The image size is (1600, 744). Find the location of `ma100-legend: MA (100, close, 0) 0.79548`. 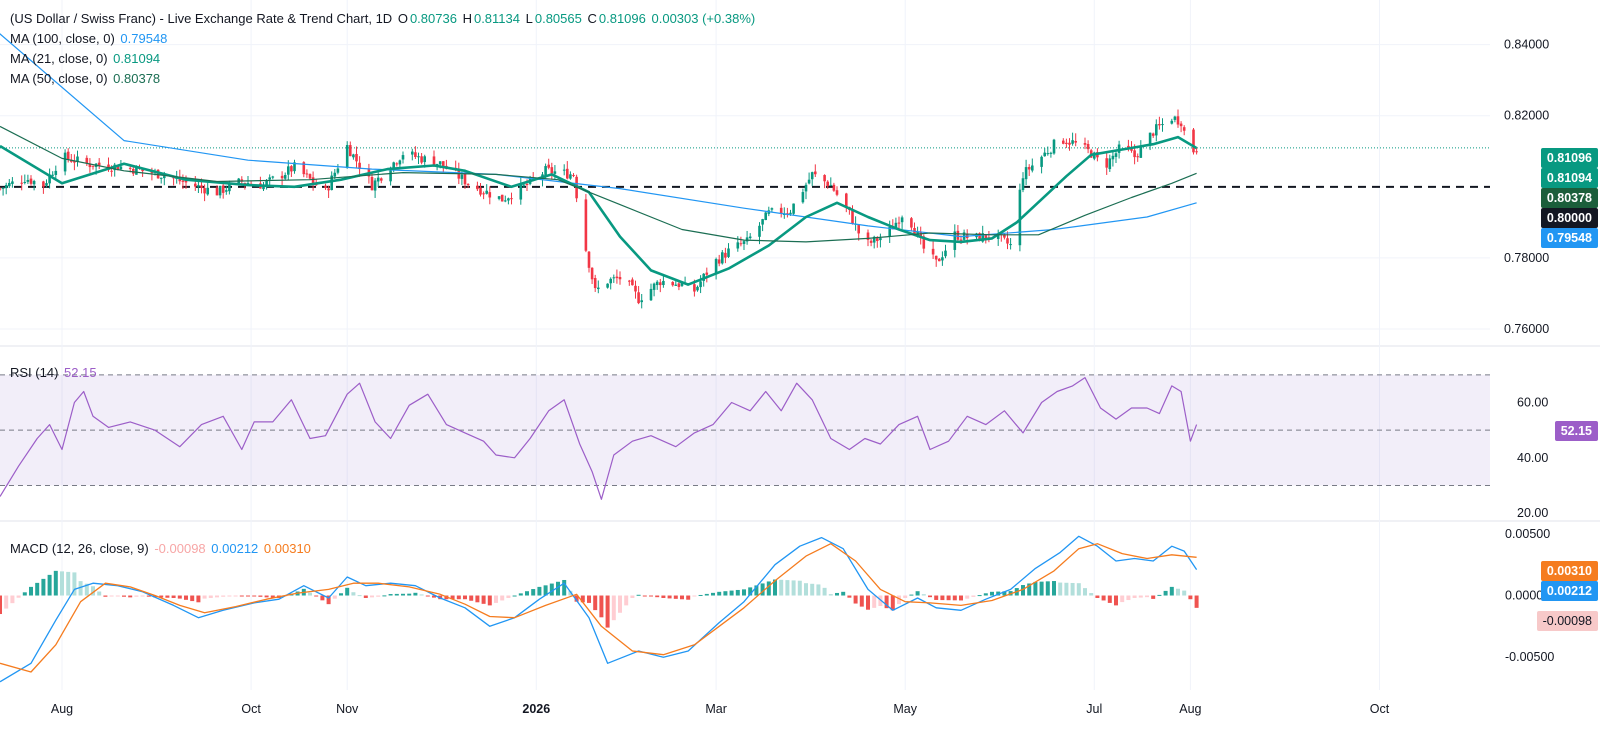

ma100-legend: MA (100, close, 0) 0.79548 is located at coordinates (89, 39).